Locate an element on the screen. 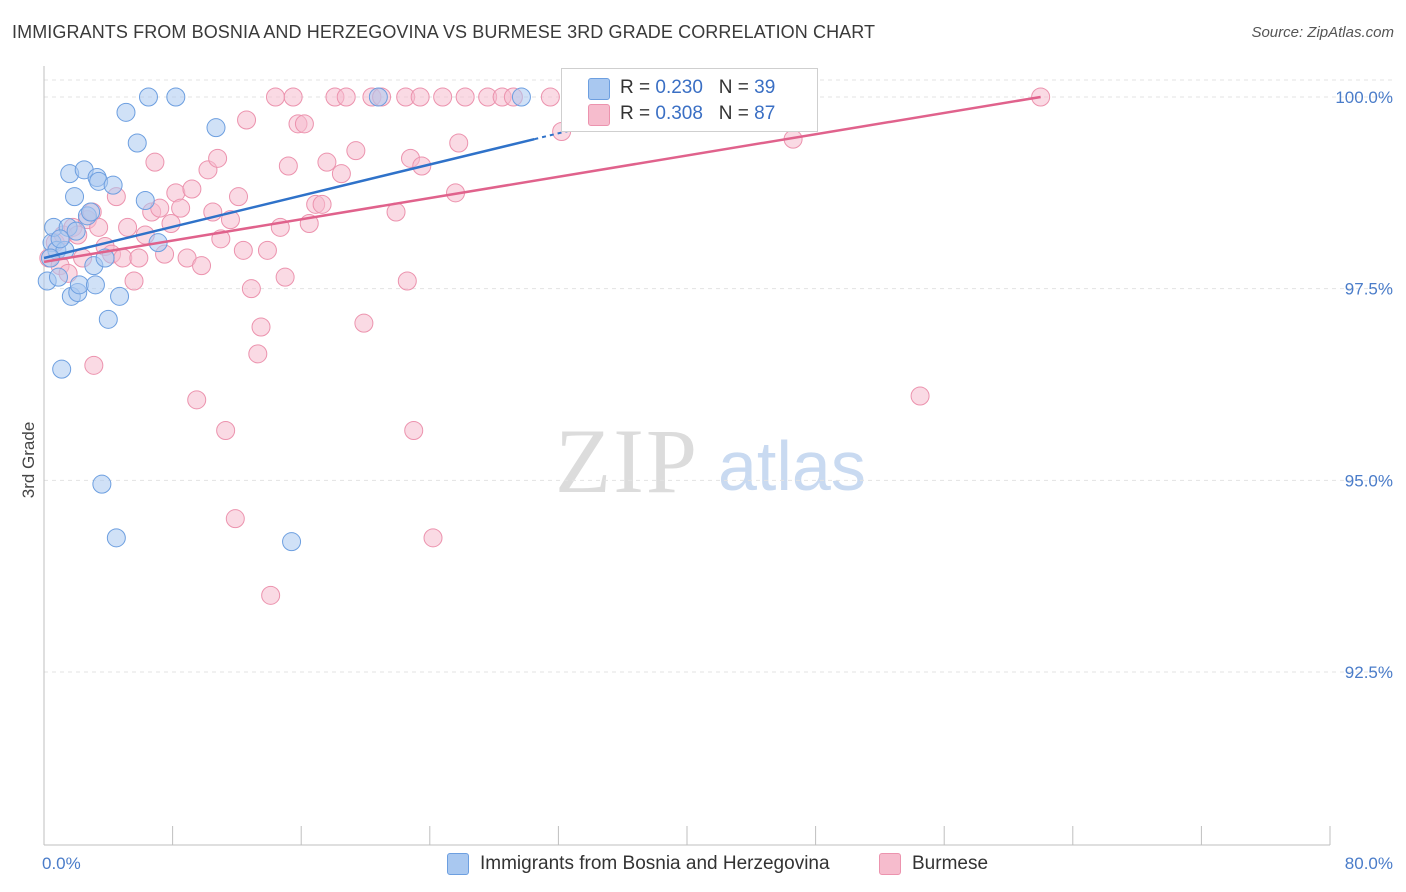 This screenshot has height=892, width=1406. x-tick-label-max: 80.0% is located at coordinates (1369, 863).